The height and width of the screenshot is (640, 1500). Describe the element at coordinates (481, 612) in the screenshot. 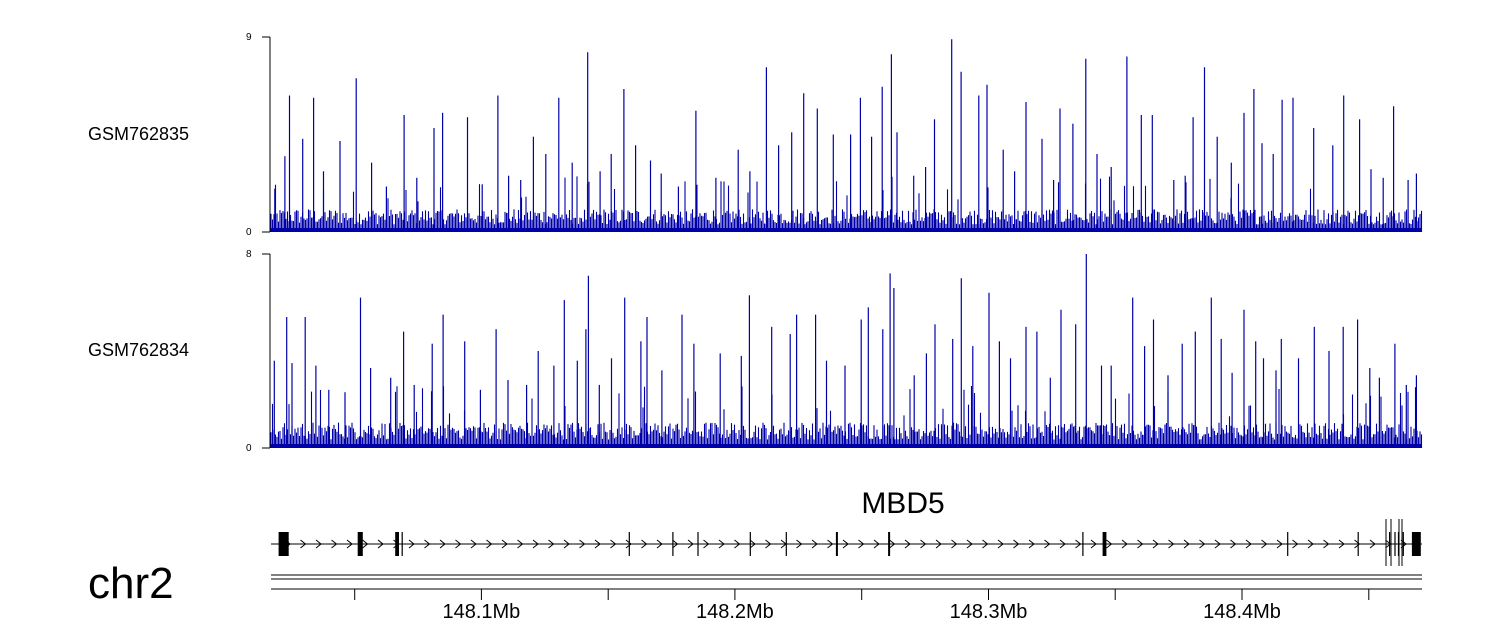

I see `axis-tick-label: 148.1Mb` at that location.